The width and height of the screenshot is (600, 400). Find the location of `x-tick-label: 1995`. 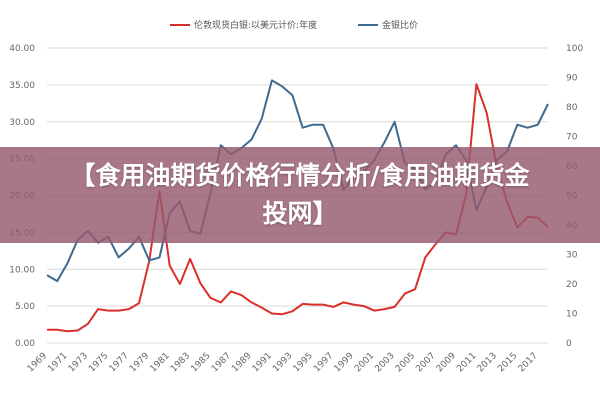

x-tick-label: 1995 is located at coordinates (303, 362).